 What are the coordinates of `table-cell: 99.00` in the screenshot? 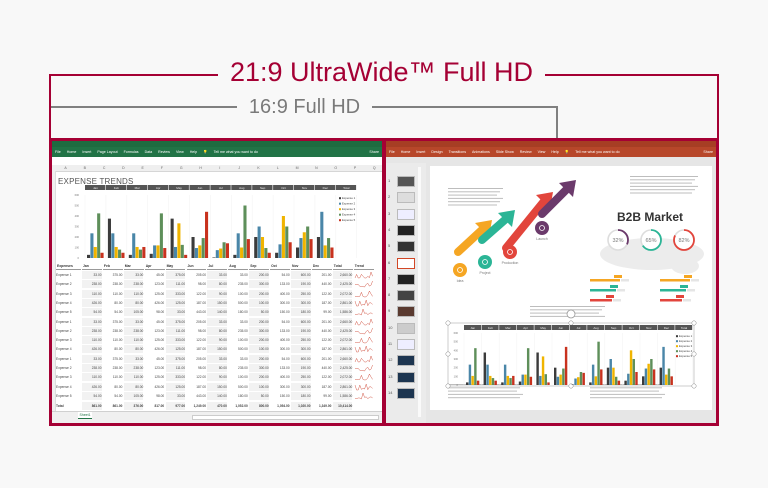 It's located at (327, 395).